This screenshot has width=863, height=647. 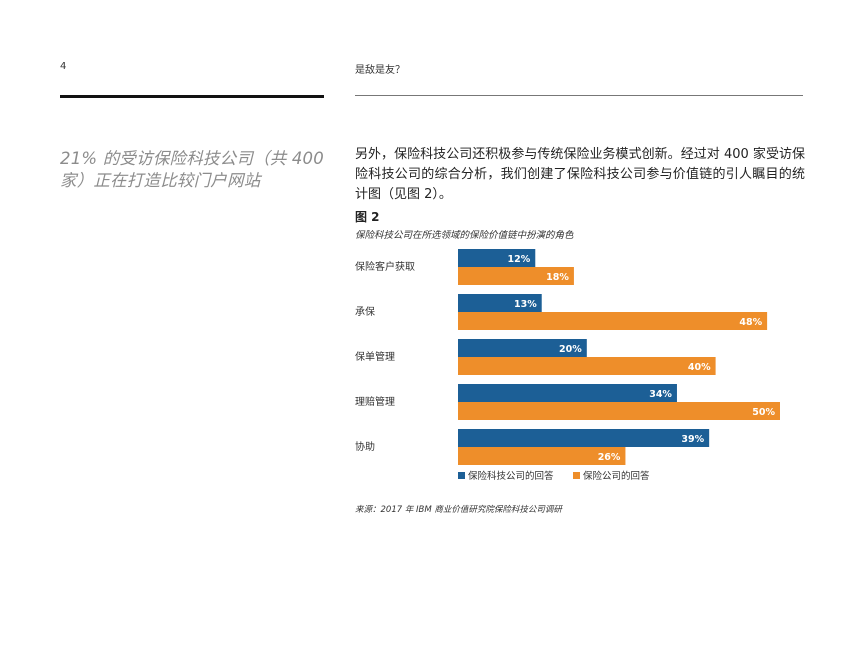 I want to click on bar-value-label: 12%, so click(x=519, y=259).